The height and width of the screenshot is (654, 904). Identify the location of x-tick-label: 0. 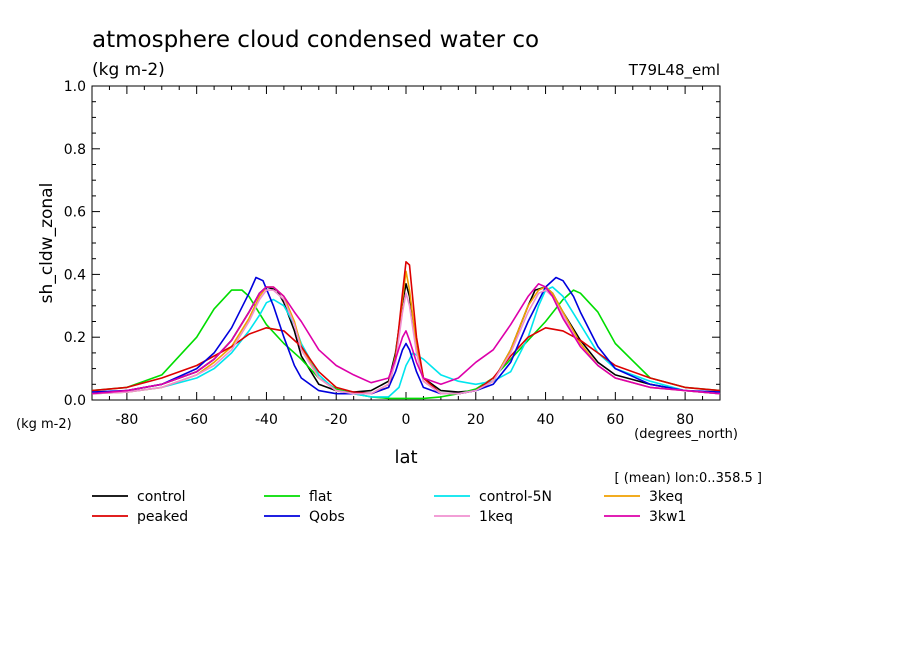
(406, 420).